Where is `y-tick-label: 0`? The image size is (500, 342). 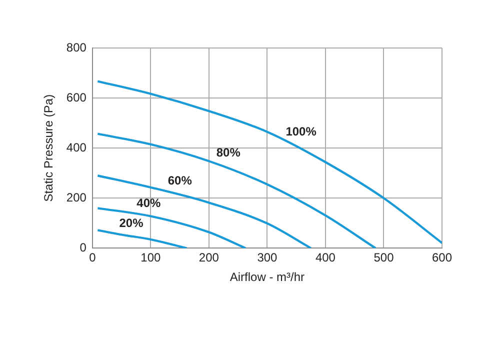 y-tick-label: 0 is located at coordinates (83, 247).